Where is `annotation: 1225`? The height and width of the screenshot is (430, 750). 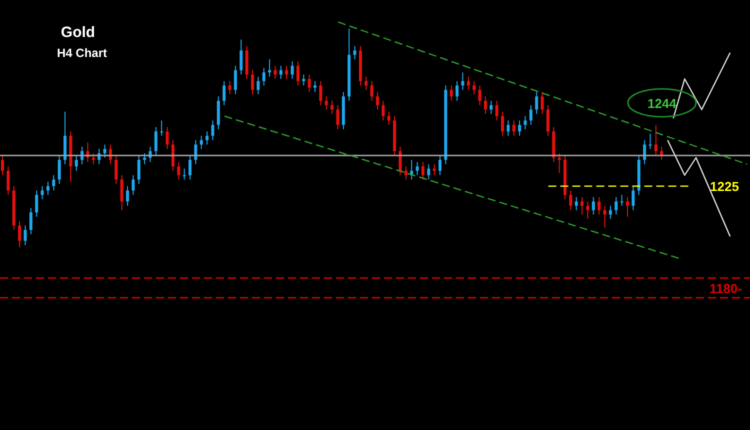
annotation: 1225 is located at coordinates (724, 186).